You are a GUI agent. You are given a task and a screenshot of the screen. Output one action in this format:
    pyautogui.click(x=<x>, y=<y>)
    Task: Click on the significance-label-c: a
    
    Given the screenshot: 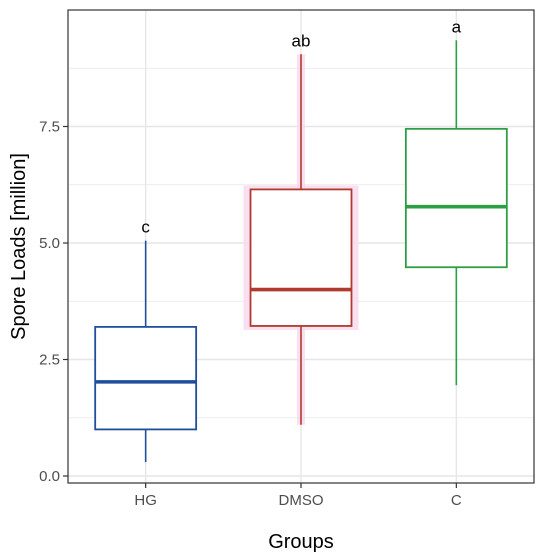 What is the action you would take?
    pyautogui.click(x=457, y=26)
    